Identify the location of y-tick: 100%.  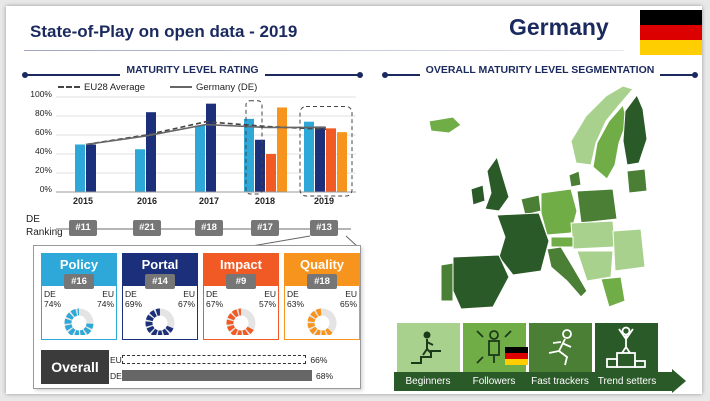
(41, 94).